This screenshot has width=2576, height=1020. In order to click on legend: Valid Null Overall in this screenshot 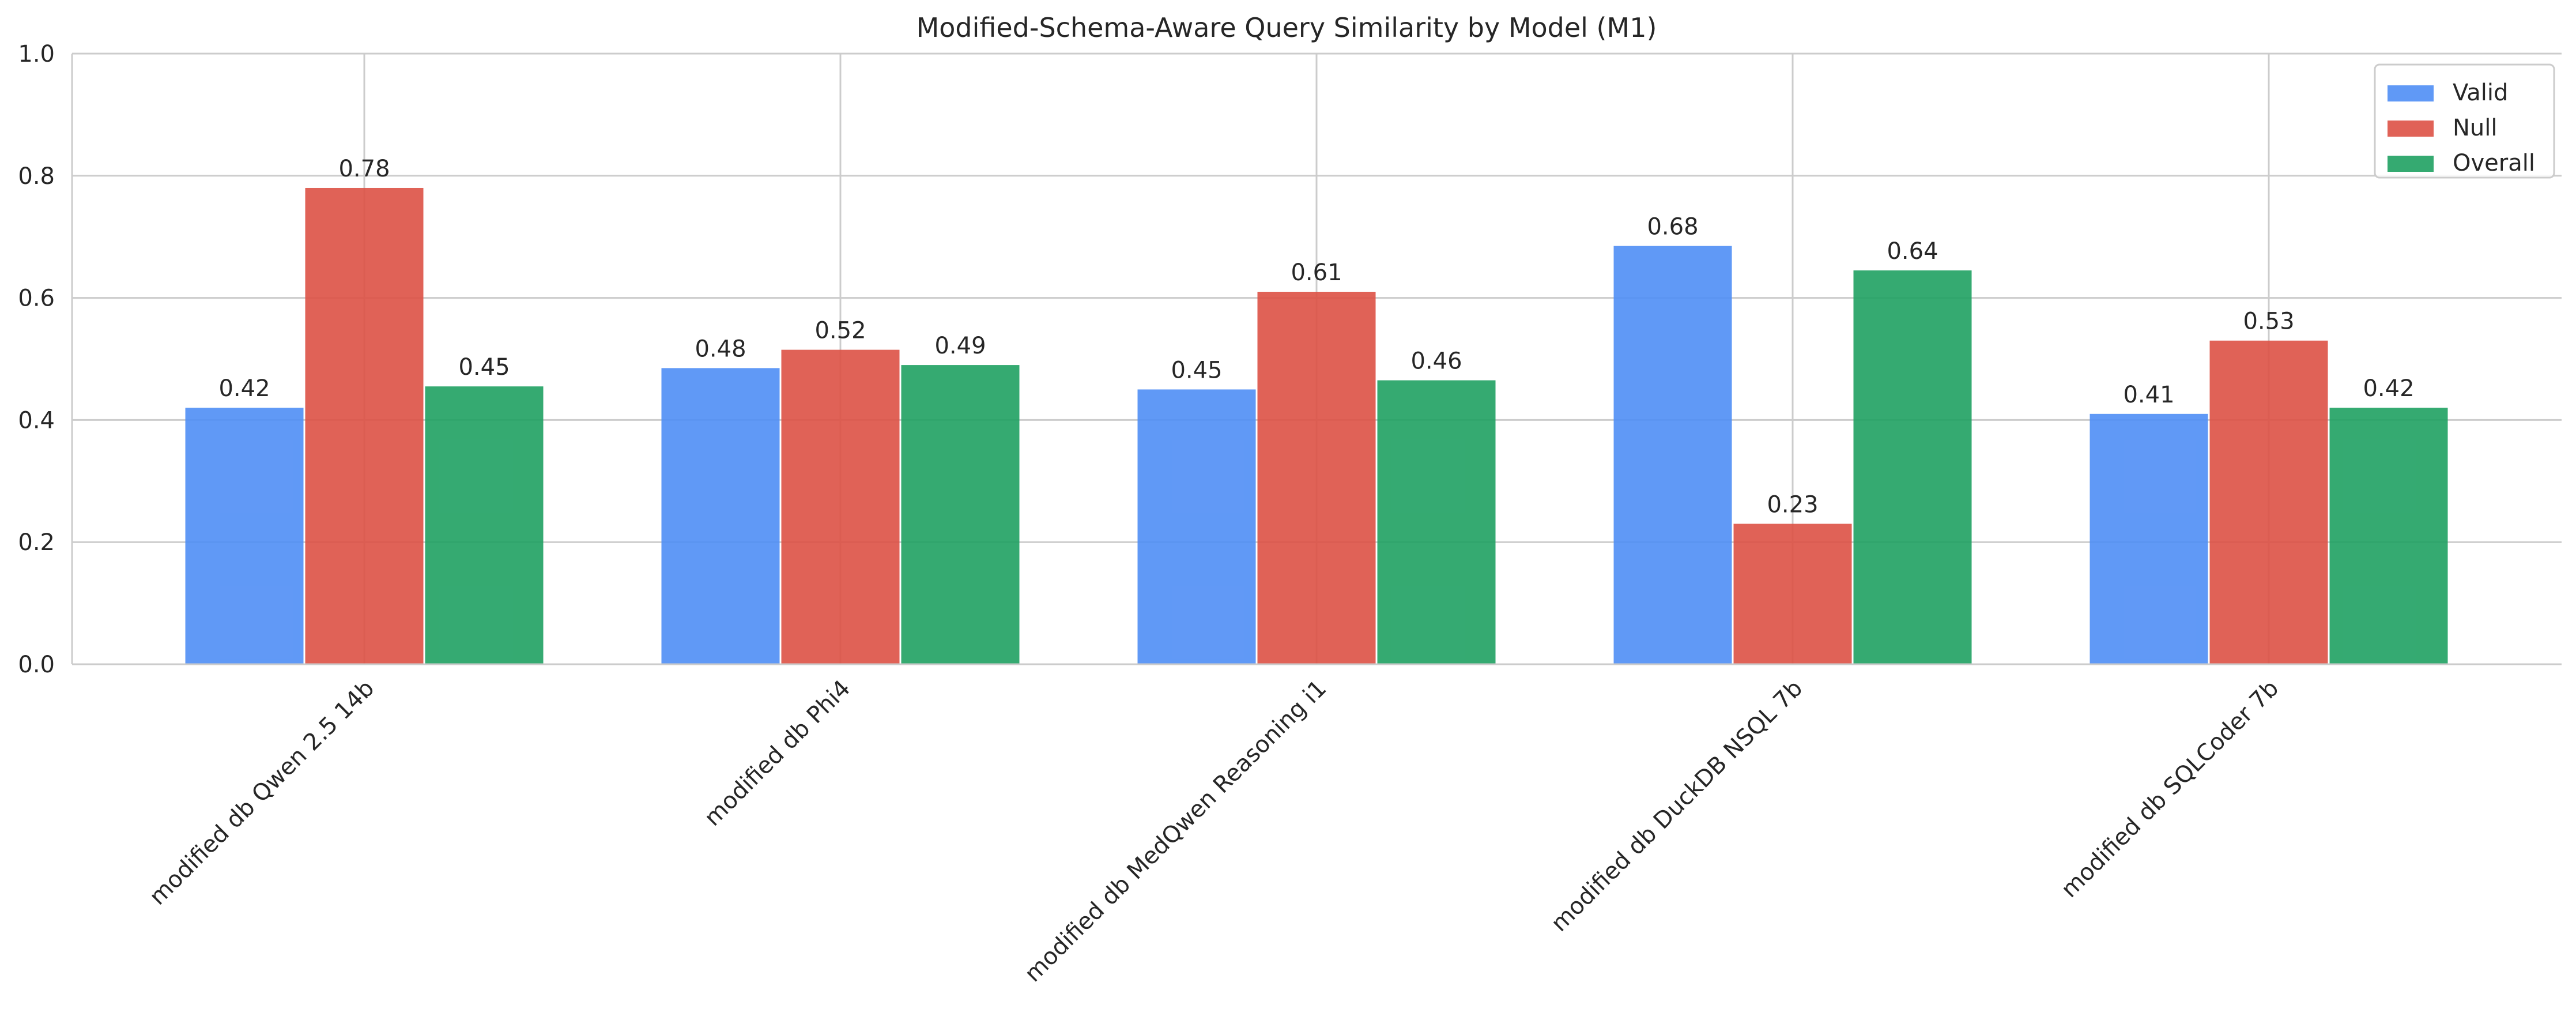, I will do `click(2464, 121)`.